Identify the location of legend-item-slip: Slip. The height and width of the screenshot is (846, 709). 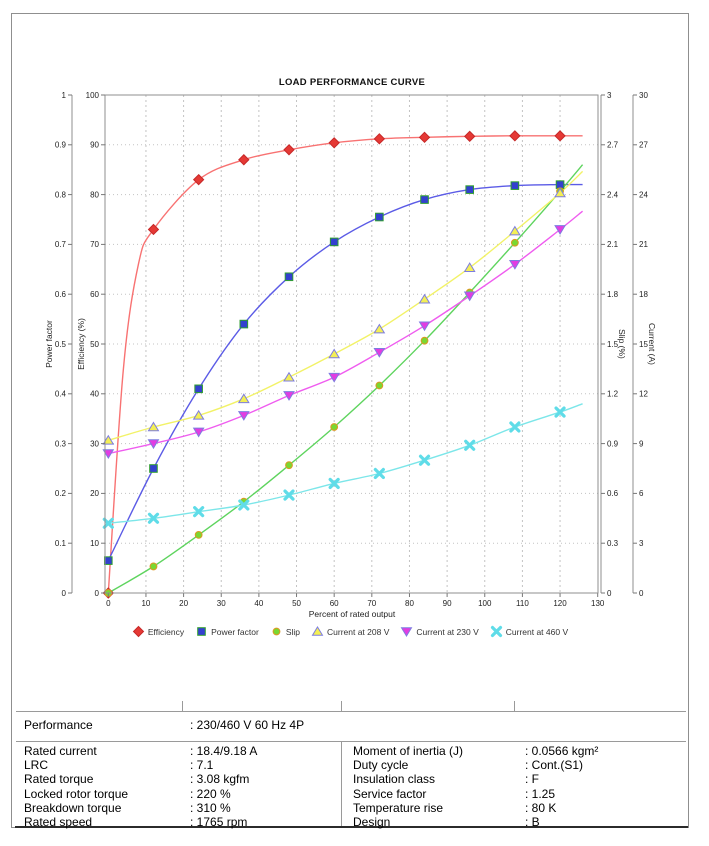
(285, 631).